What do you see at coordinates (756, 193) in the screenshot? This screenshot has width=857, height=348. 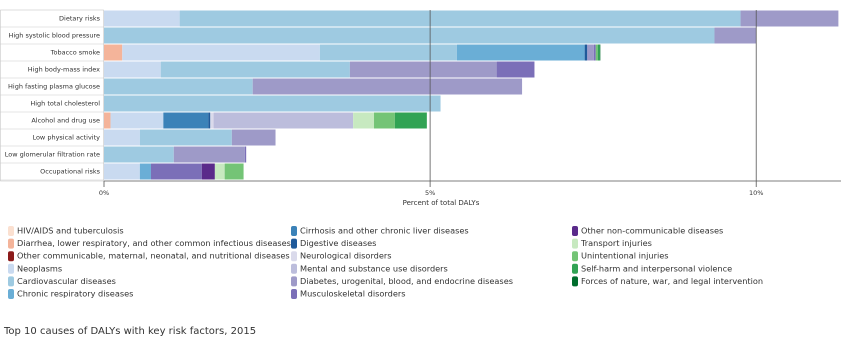 I see `x-tick-label: 10%` at bounding box center [756, 193].